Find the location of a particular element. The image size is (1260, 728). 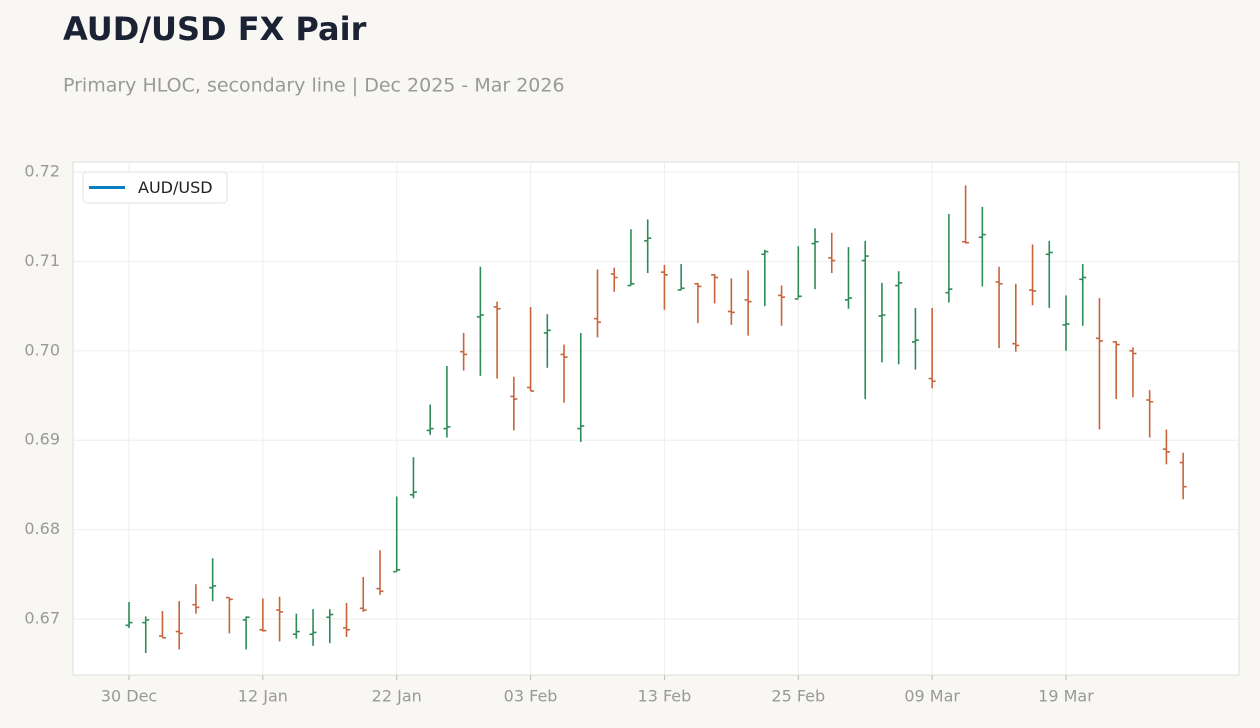

chart-title: AUD/USD FX Pair is located at coordinates (215, 29).